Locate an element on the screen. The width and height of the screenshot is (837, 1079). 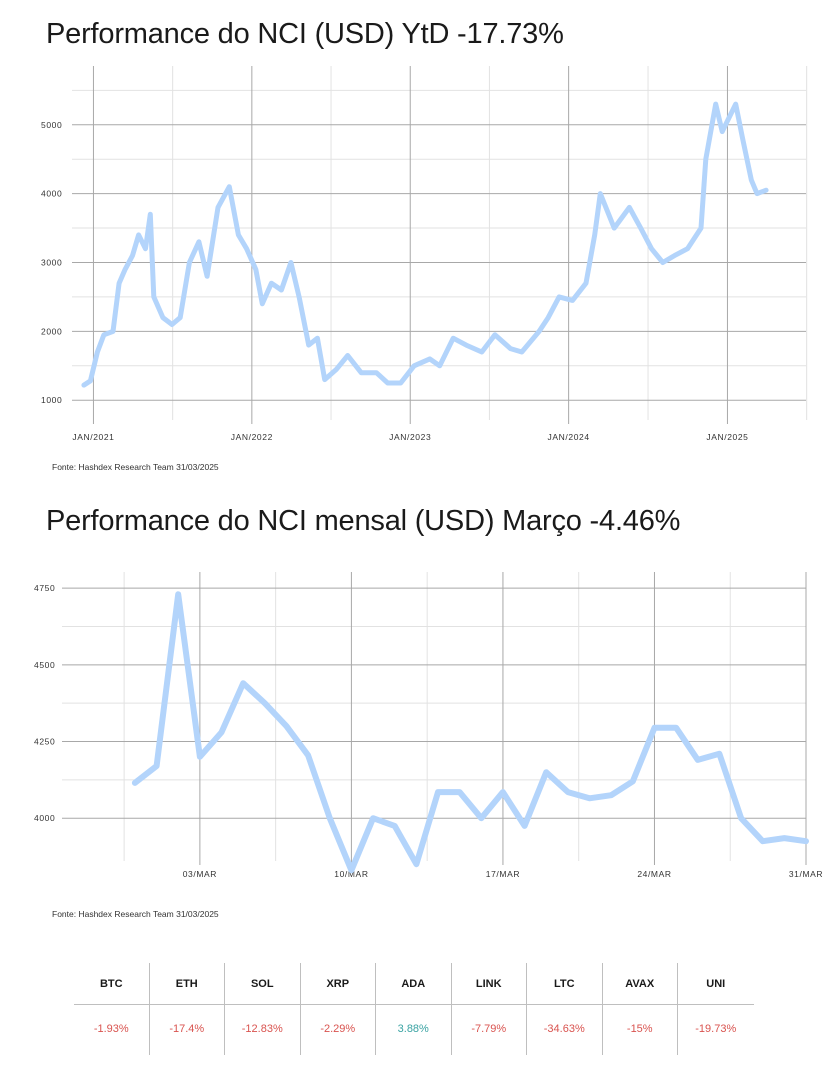
y-tick-label: 4750 is located at coordinates (44, 588).